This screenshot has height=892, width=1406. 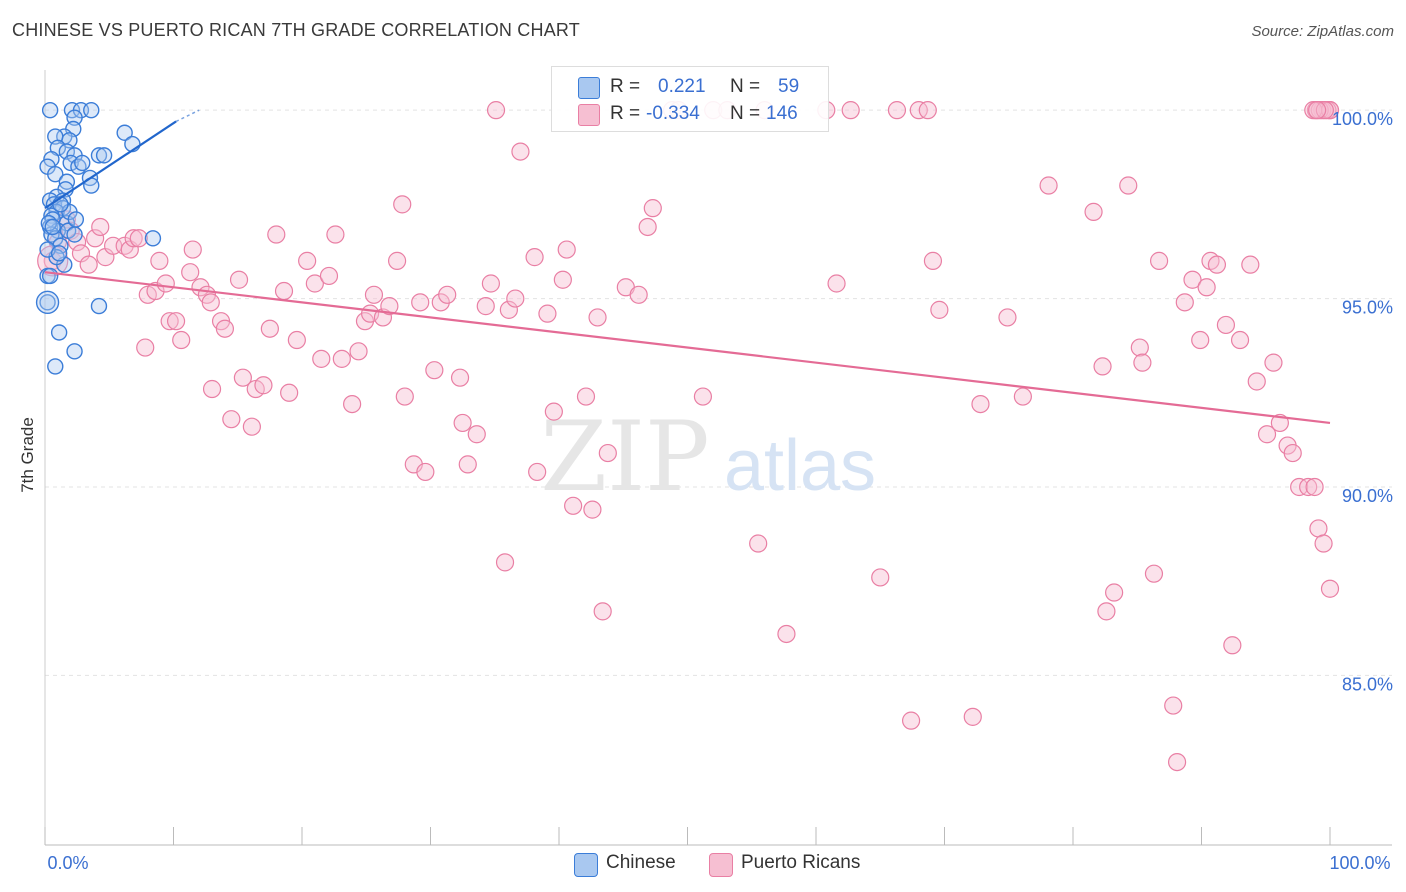 I want to click on puerto-ricans-swatch, so click(x=589, y=115).